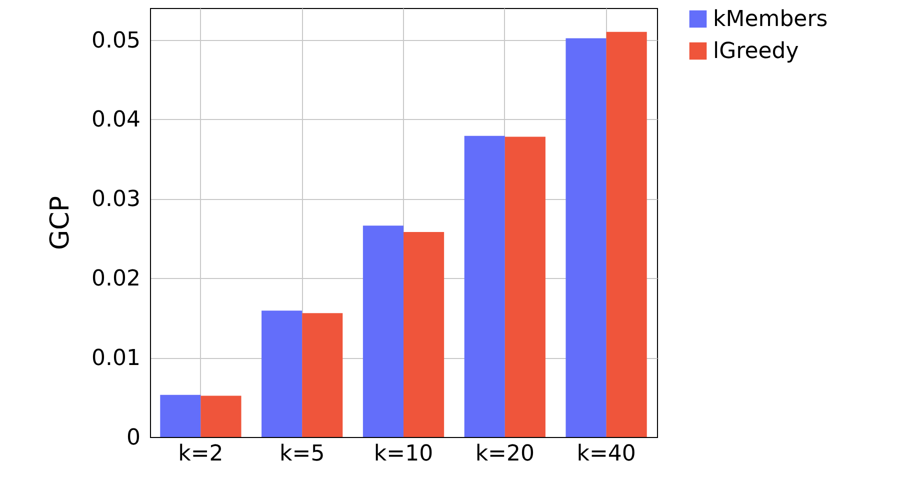  I want to click on x-tick-label: k=40, so click(606, 454).